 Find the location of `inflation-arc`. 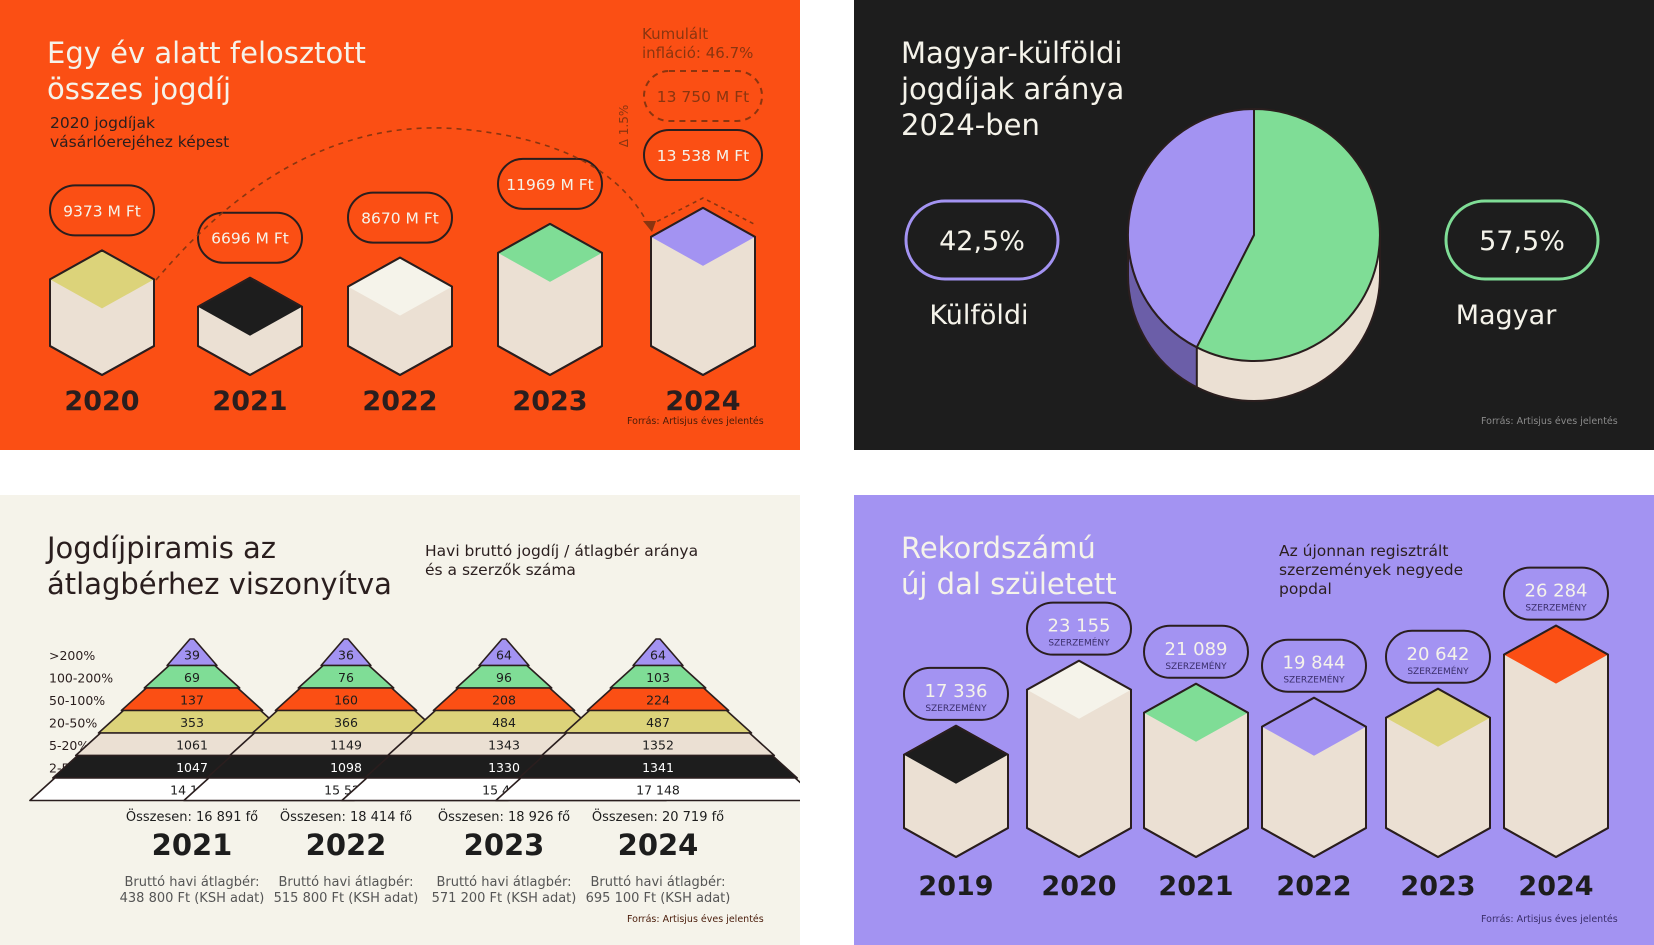

inflation-arc is located at coordinates (403, 204).